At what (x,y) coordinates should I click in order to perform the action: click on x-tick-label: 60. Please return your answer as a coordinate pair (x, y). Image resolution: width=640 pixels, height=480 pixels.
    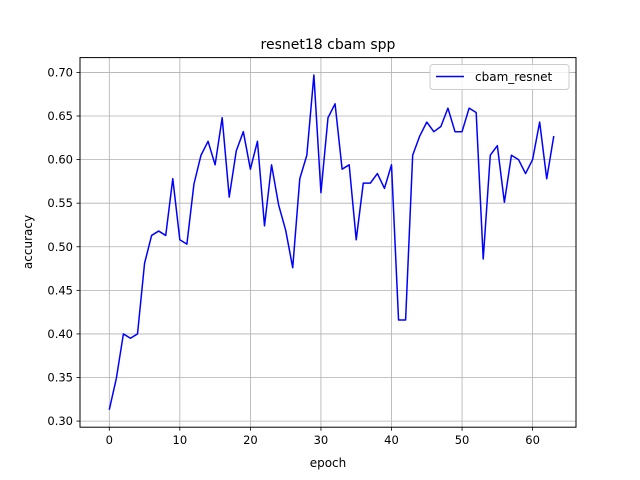
    Looking at the image, I should click on (532, 440).